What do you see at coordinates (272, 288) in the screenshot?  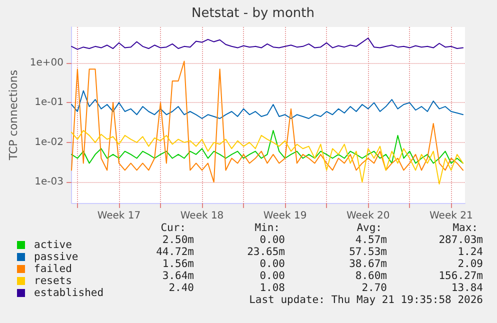 I see `text: 1.08` at bounding box center [272, 288].